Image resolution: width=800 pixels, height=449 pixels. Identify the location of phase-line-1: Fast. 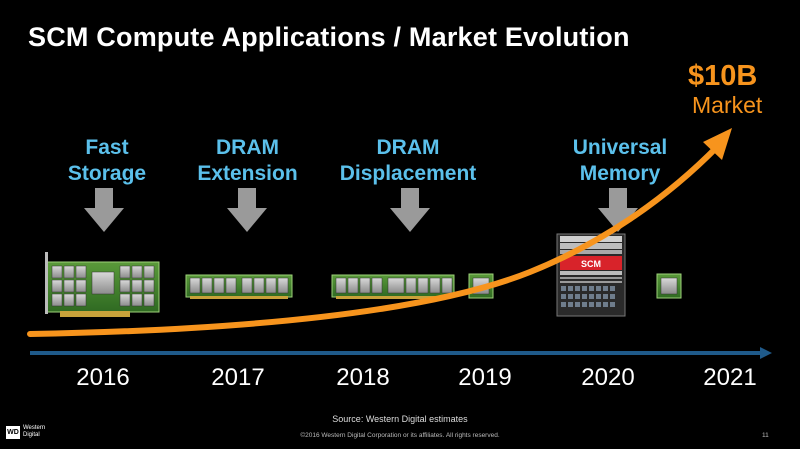
(107, 147).